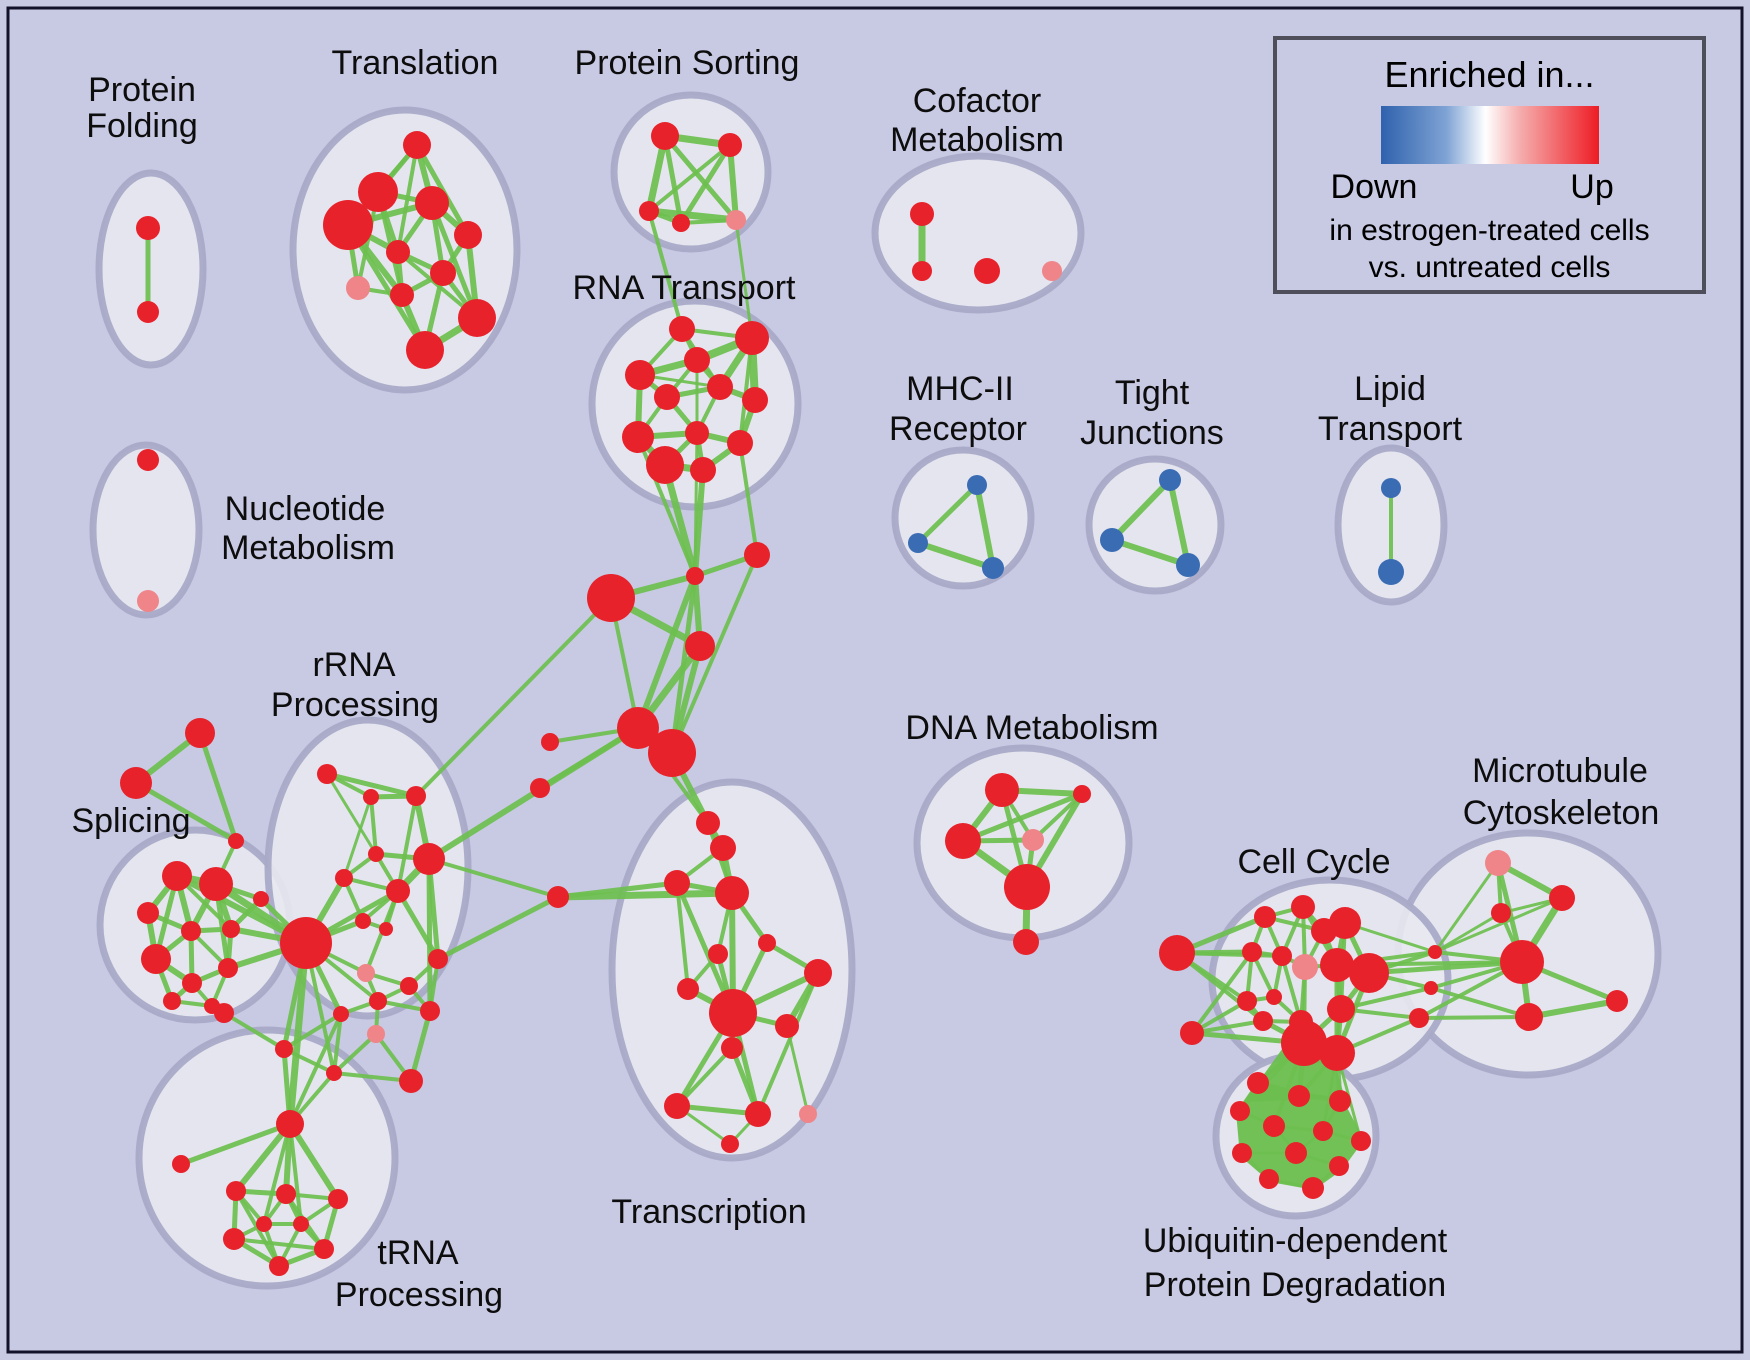  I want to click on cluster-label-rt-0: RNA Transport, so click(685, 288).